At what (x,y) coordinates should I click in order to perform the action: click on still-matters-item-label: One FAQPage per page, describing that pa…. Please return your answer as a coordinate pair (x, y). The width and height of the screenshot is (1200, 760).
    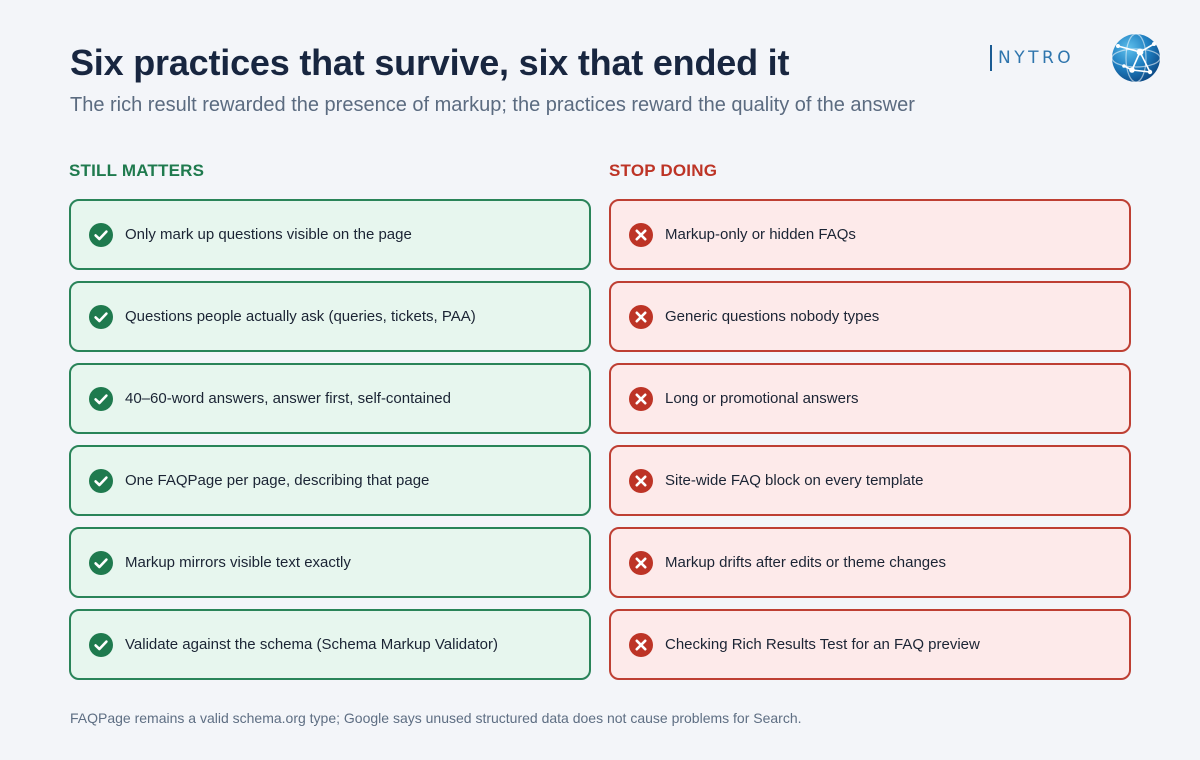
    Looking at the image, I should click on (277, 480).